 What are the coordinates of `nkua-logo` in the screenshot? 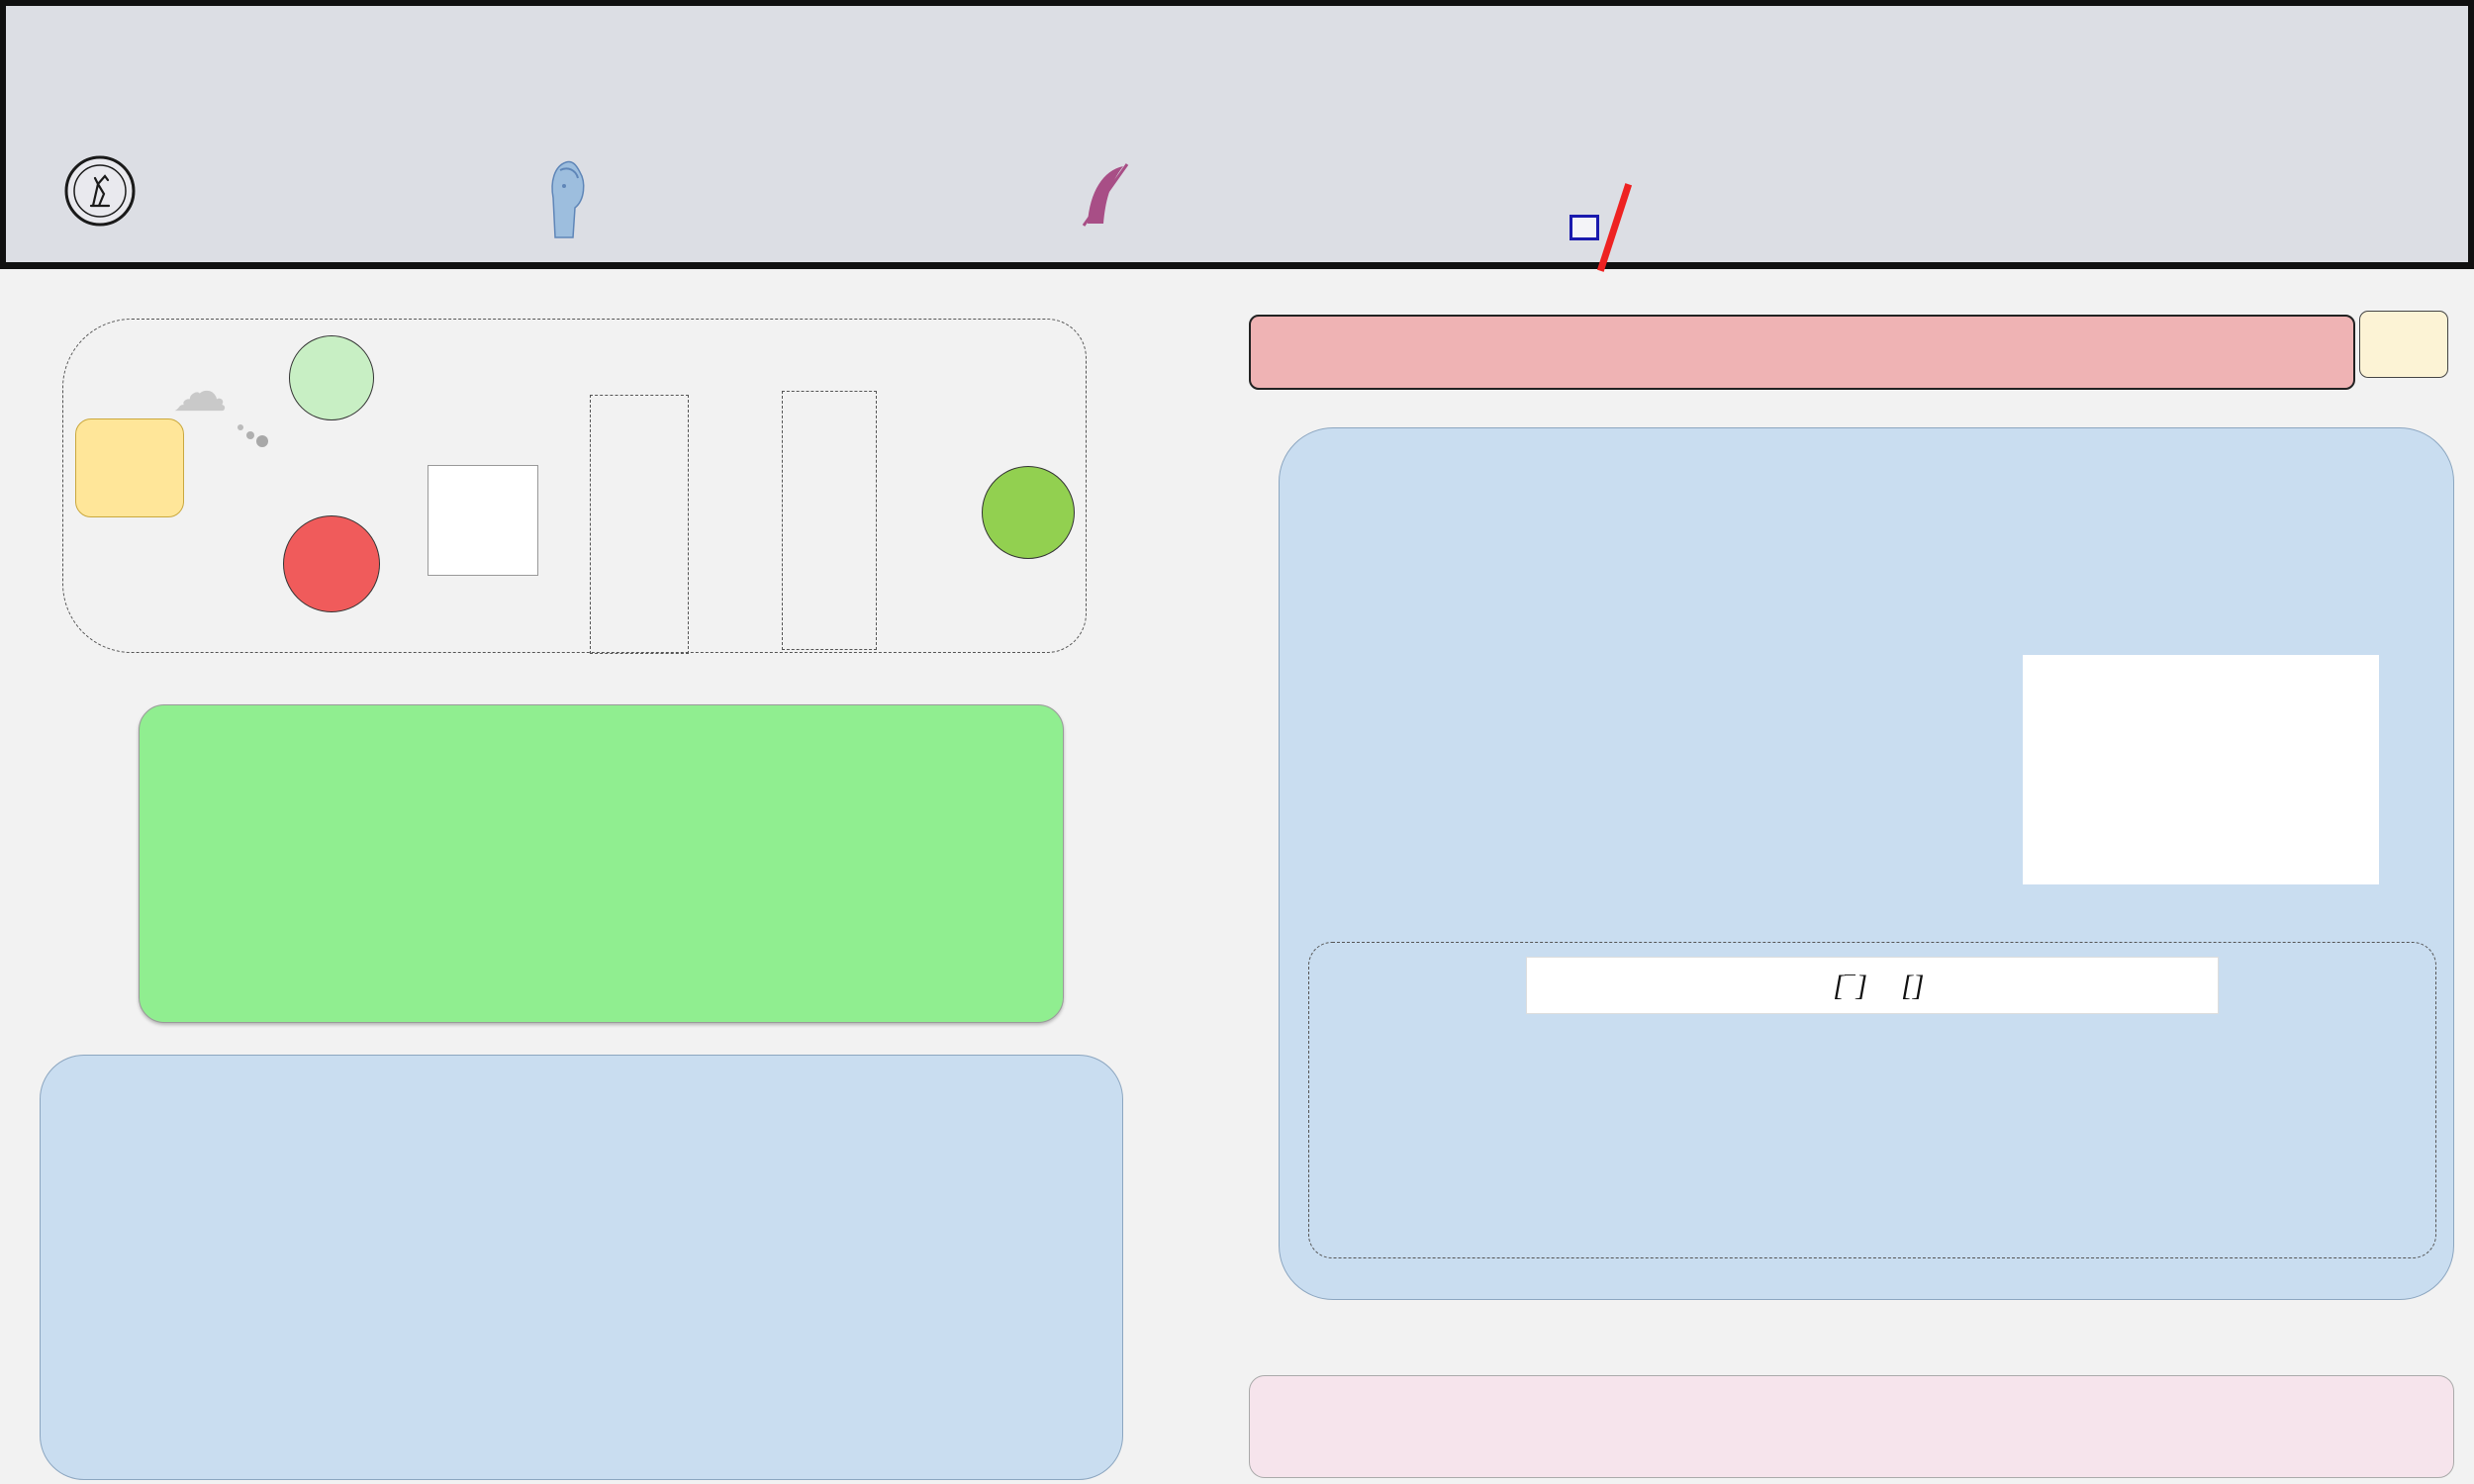 It's located at (571, 199).